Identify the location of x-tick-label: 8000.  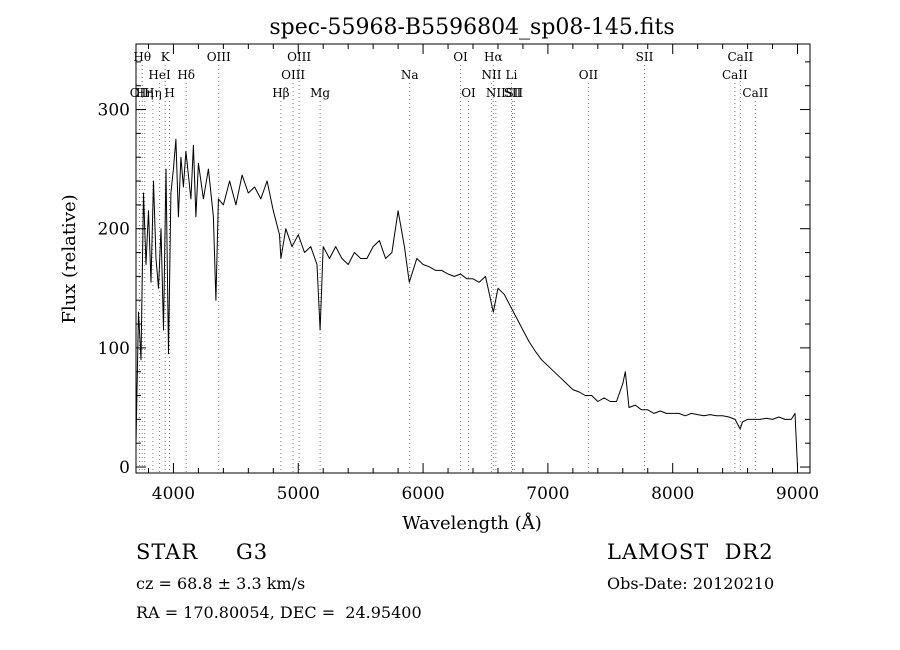
(672, 494).